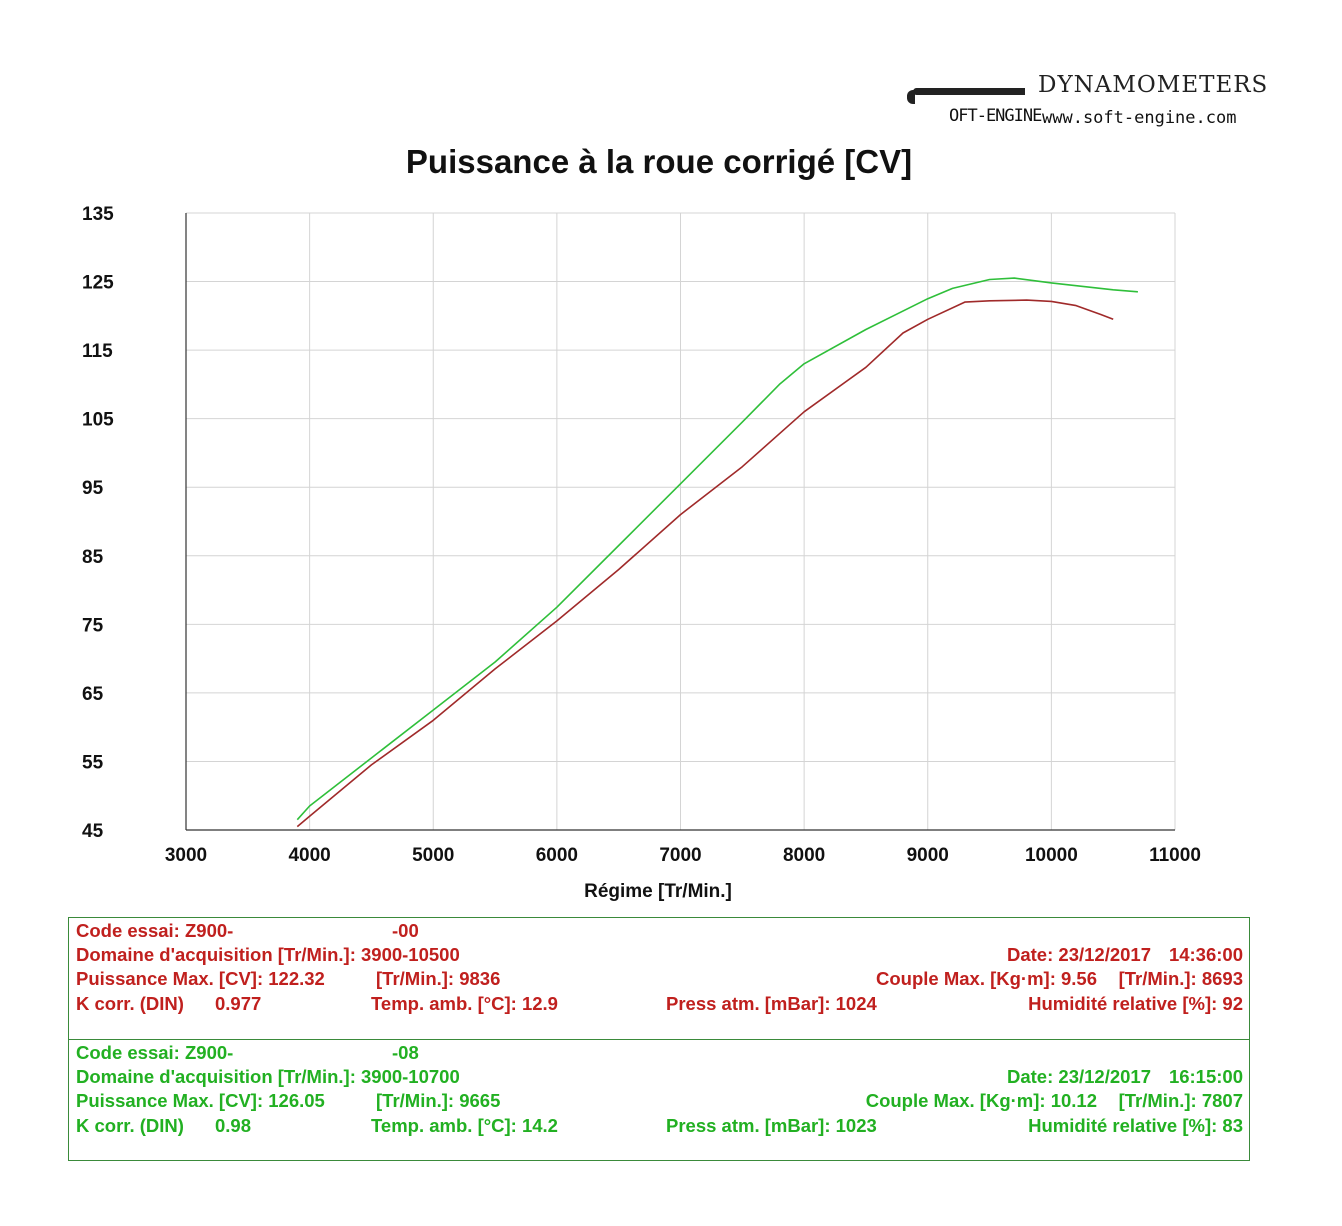 The image size is (1342, 1226). Describe the element at coordinates (804, 855) in the screenshot. I see `x-tick-label: 8000` at that location.